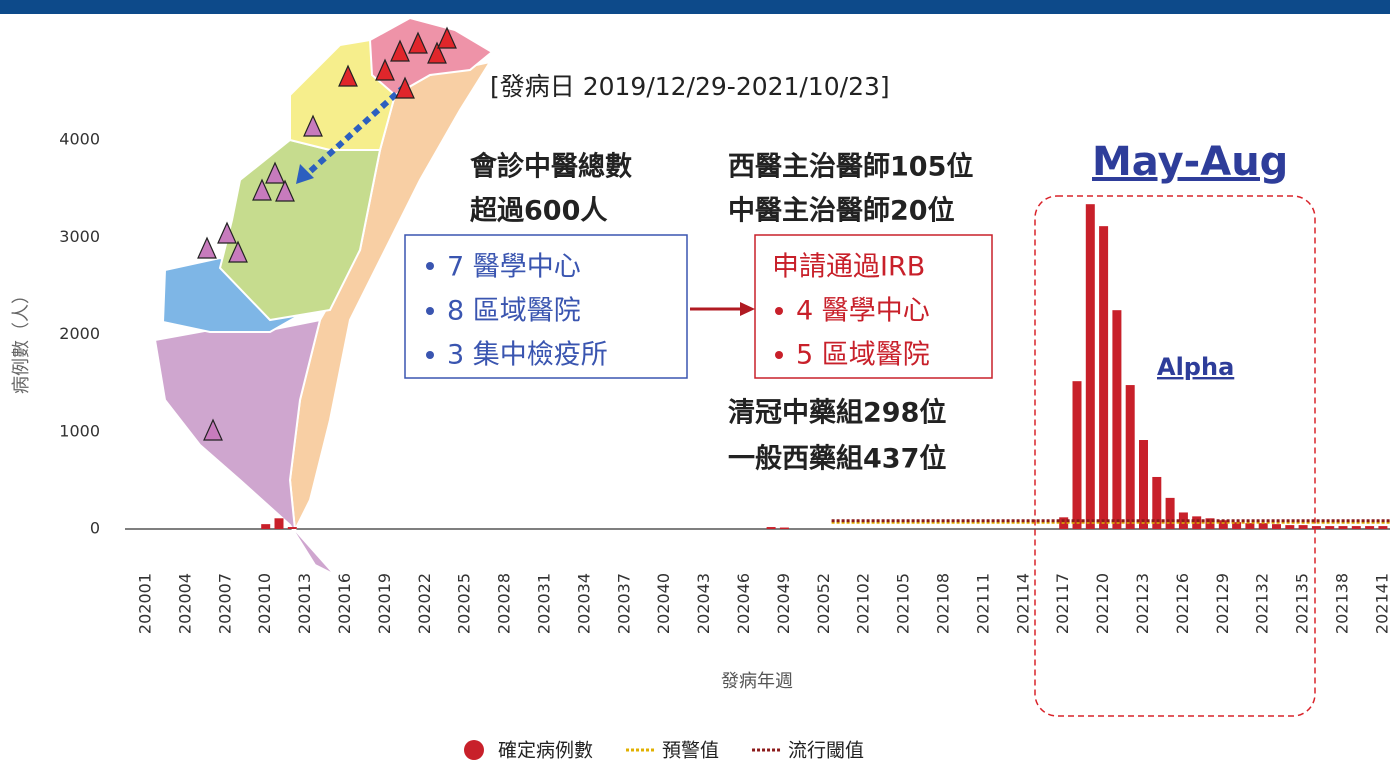 The width and height of the screenshot is (1390, 765). What do you see at coordinates (841, 211) in the screenshot?
I see `annotation: 中醫主治醫師20位` at bounding box center [841, 211].